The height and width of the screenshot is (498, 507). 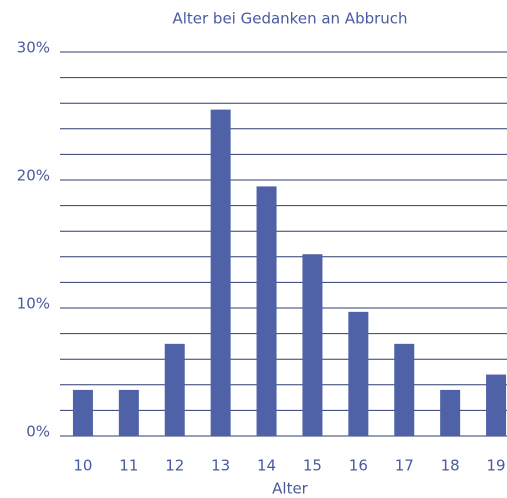 I want to click on x-tick-label: 11, so click(x=128, y=466).